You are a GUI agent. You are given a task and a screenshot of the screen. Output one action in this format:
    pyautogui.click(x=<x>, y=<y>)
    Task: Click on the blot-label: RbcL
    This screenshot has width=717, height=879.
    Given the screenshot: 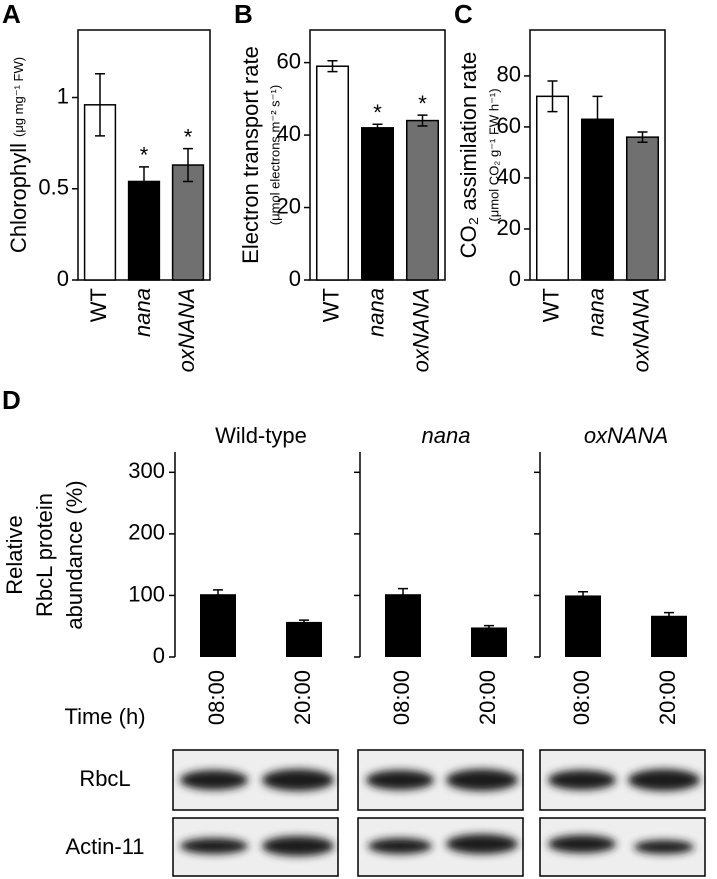 What is the action you would take?
    pyautogui.click(x=104, y=778)
    